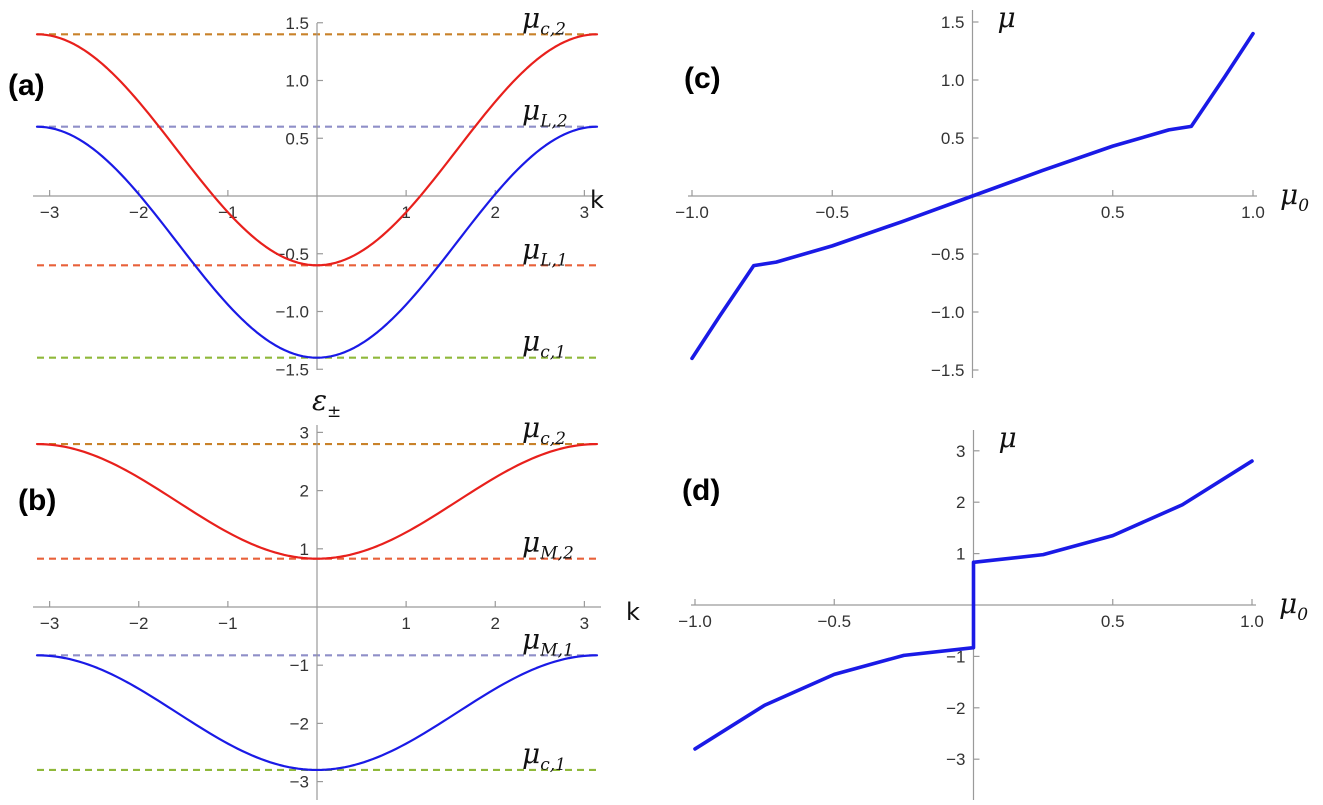 The height and width of the screenshot is (805, 1323). I want to click on panel-label: (c), so click(702, 78).